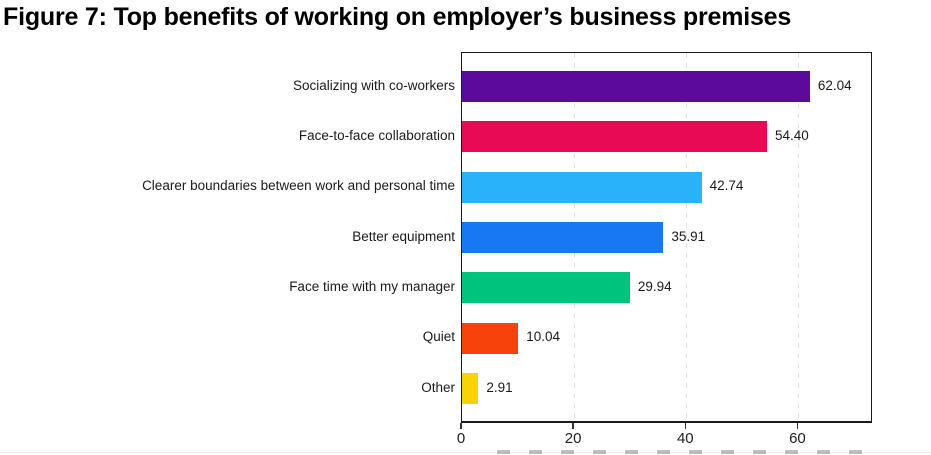 The image size is (931, 455). I want to click on bar-face-to-face-collaboration, so click(615, 137).